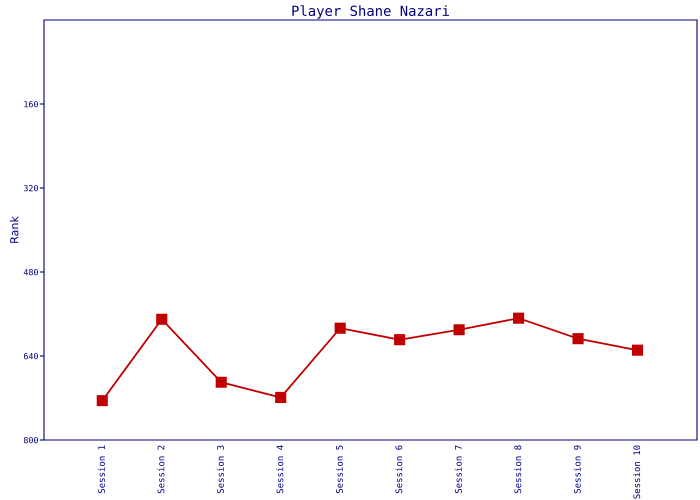 This screenshot has height=500, width=700. Describe the element at coordinates (31, 188) in the screenshot. I see `y-tick-label: 320` at that location.